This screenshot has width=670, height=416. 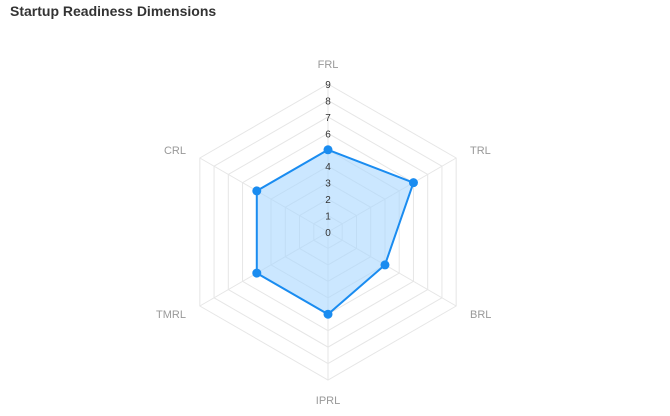 What do you see at coordinates (385, 265) in the screenshot?
I see `data-point-brl` at bounding box center [385, 265].